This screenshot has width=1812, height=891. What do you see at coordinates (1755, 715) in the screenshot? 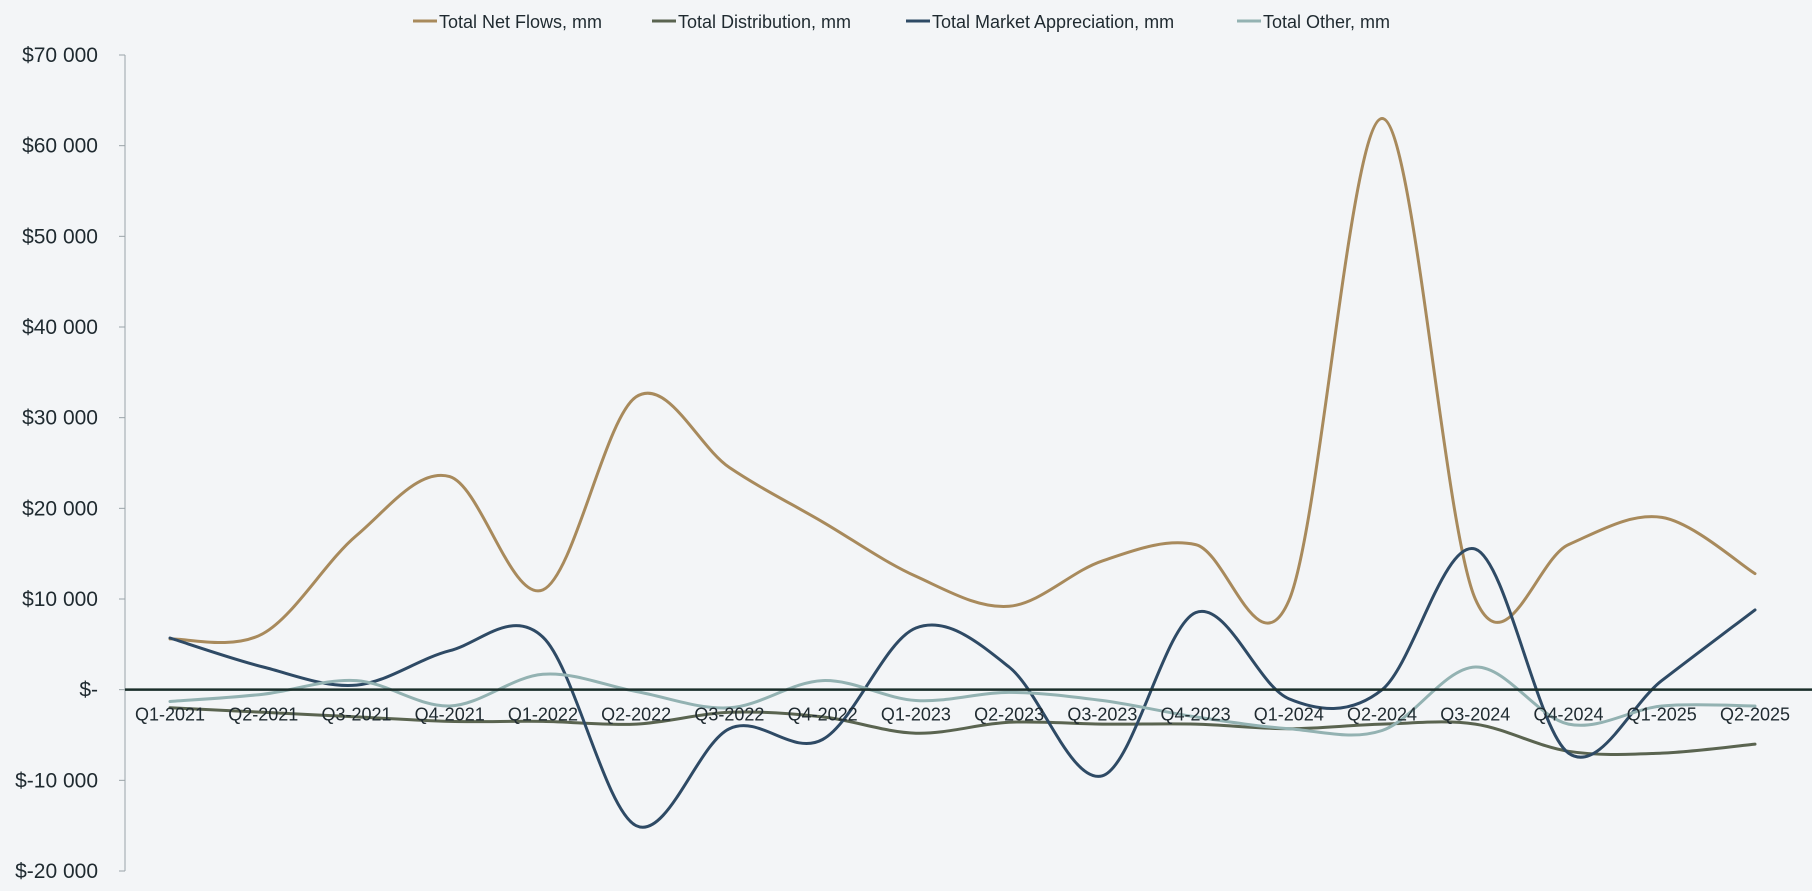
I see `x-tick-label: Q2-2025` at bounding box center [1755, 715].